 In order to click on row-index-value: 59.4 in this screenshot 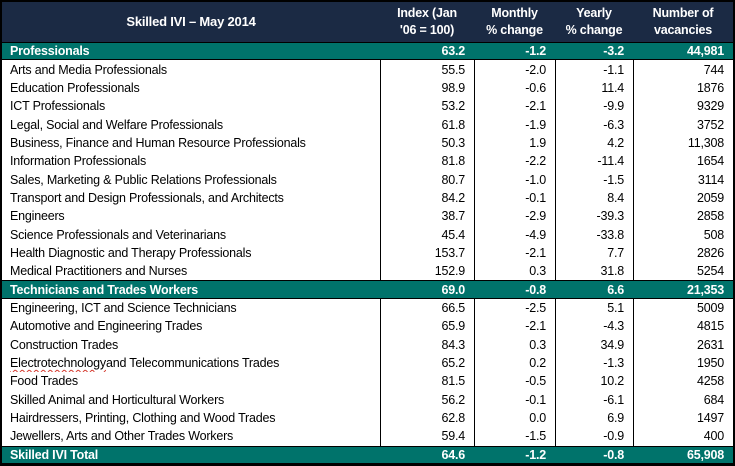, I will do `click(427, 436)`.